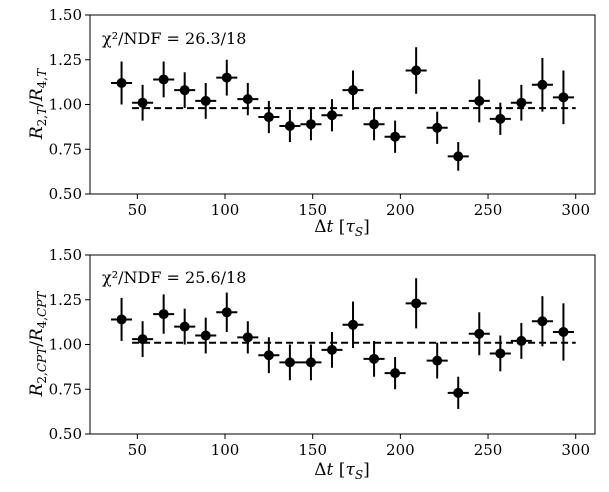 The width and height of the screenshot is (609, 492). What do you see at coordinates (341, 471) in the screenshot?
I see `x-axis-label-bottom: Δt [τS]` at bounding box center [341, 471].